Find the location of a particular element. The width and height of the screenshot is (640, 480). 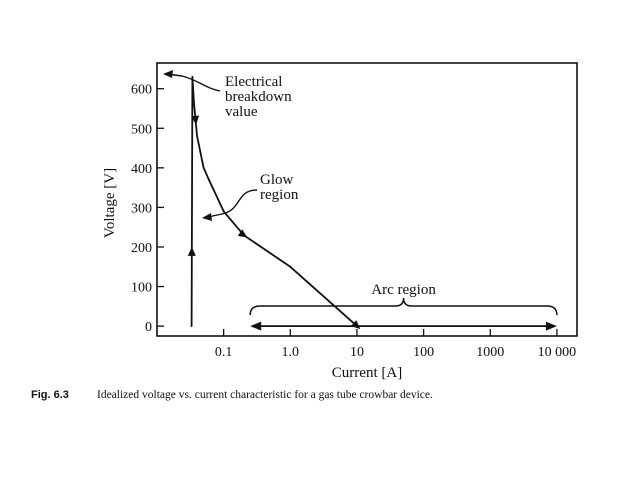

annotation-glow: Glow is located at coordinates (277, 180).